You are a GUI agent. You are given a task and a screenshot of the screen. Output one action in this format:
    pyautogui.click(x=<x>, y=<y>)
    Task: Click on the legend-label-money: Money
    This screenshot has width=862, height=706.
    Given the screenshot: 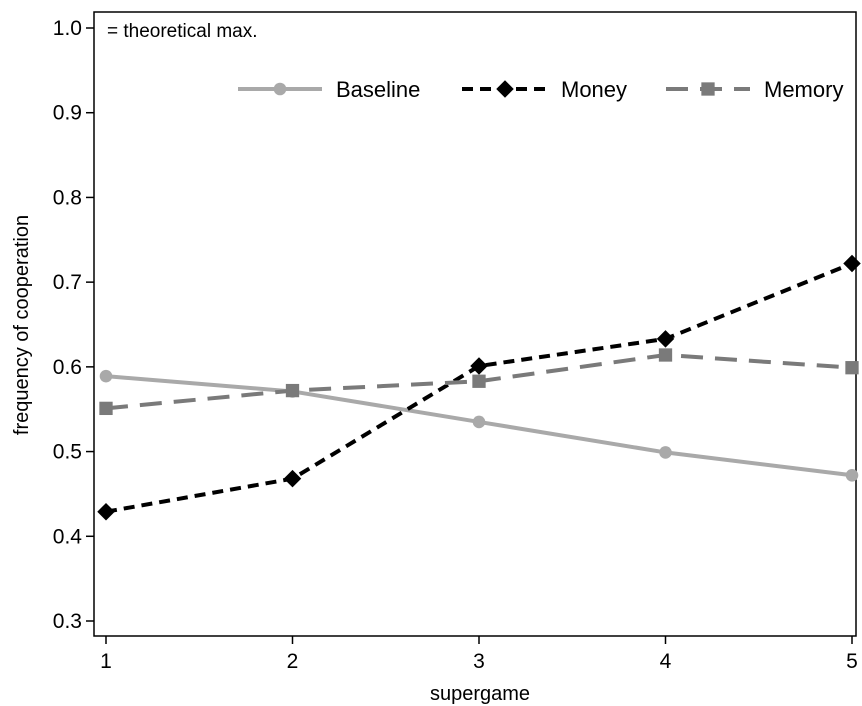 What is the action you would take?
    pyautogui.click(x=594, y=89)
    